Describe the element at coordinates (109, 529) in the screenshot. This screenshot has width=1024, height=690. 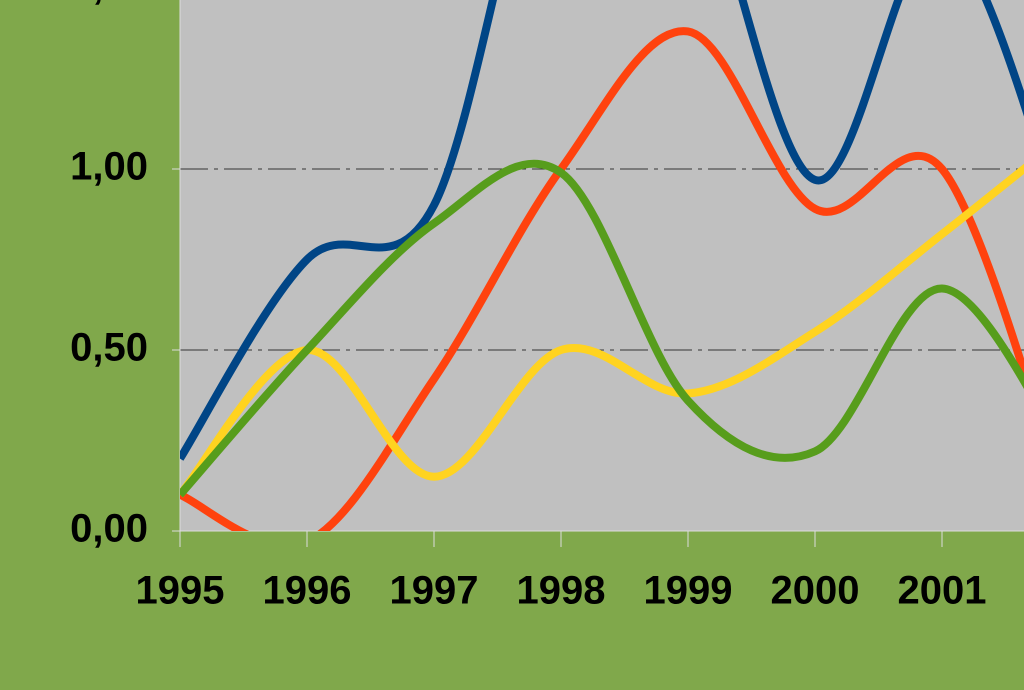
I see `y-tick-label: 0,00` at that location.